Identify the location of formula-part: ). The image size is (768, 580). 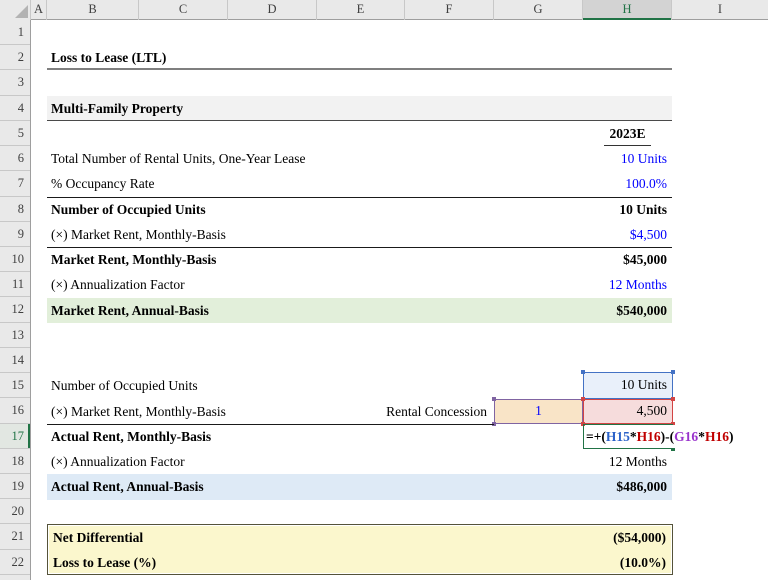
(731, 436).